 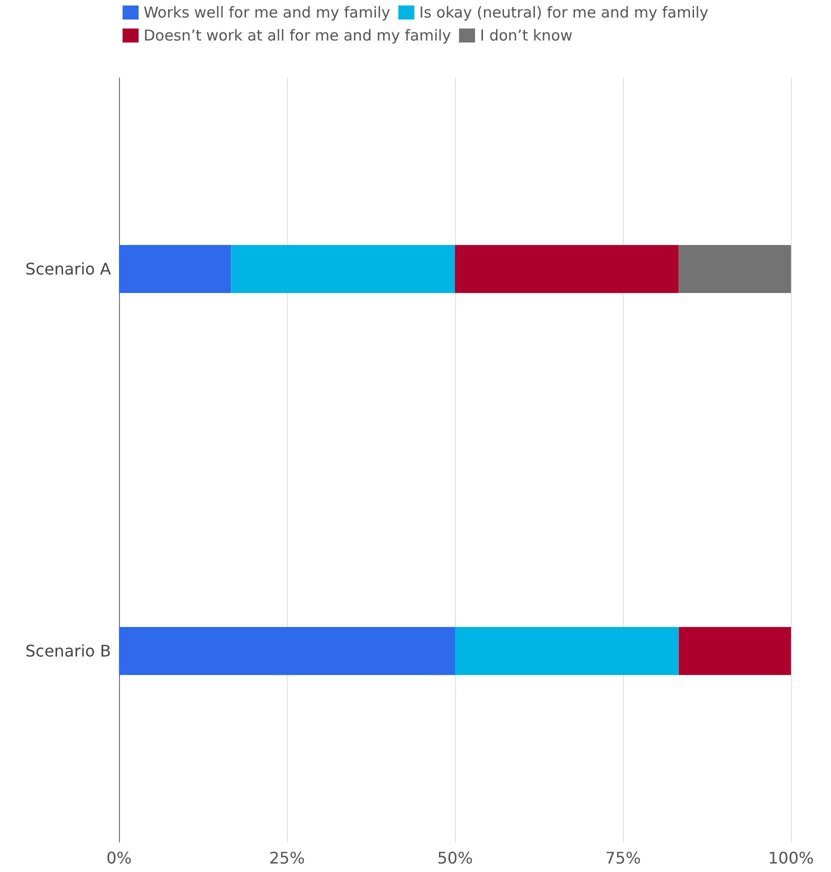 What do you see at coordinates (455, 858) in the screenshot?
I see `x-tick-label: 50%` at bounding box center [455, 858].